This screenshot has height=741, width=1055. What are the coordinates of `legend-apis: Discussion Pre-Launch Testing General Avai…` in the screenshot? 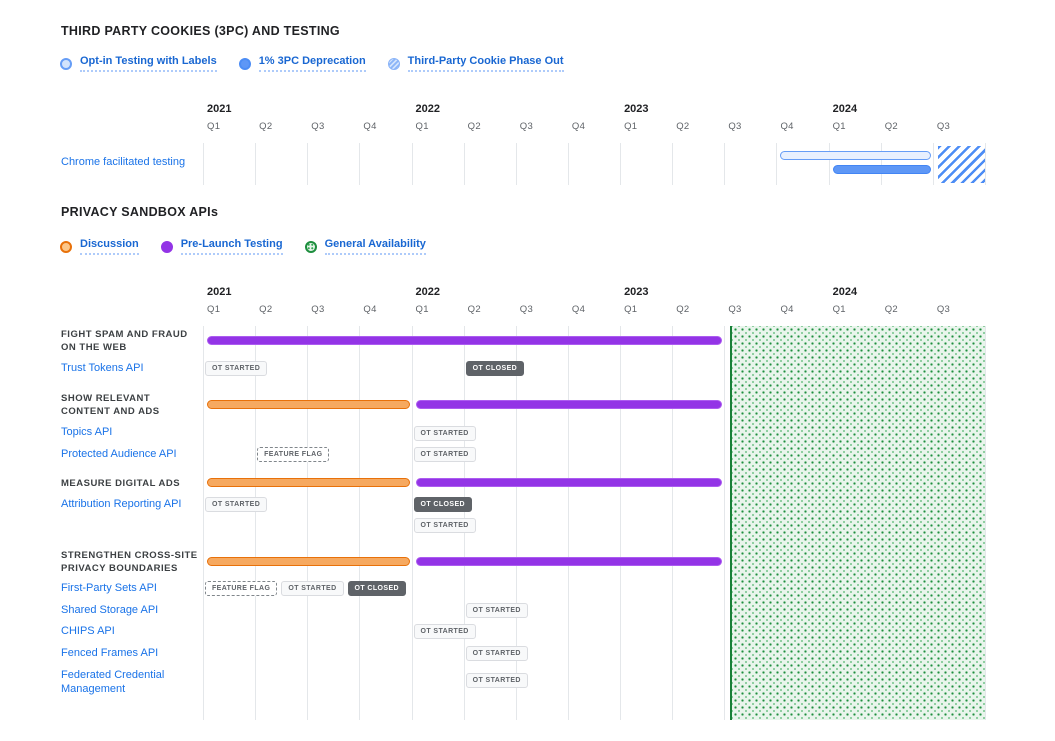 It's located at (243, 246).